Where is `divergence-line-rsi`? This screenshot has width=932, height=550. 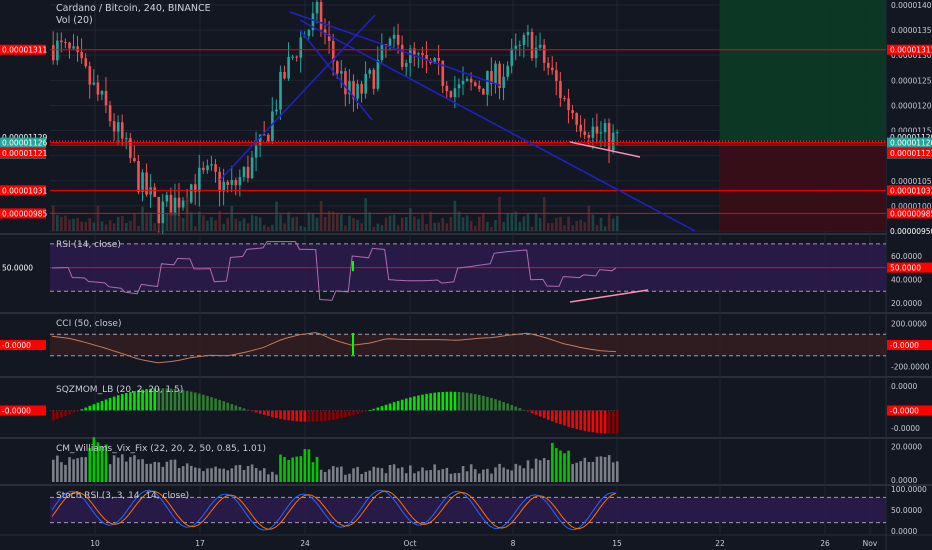
divergence-line-rsi is located at coordinates (609, 296).